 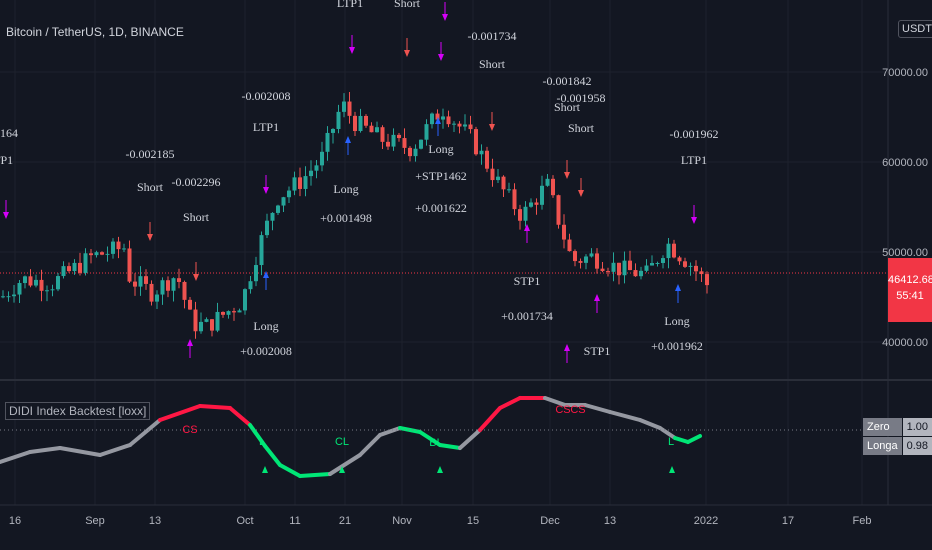 What do you see at coordinates (905, 343) in the screenshot?
I see `price-tick-label: 40000.00` at bounding box center [905, 343].